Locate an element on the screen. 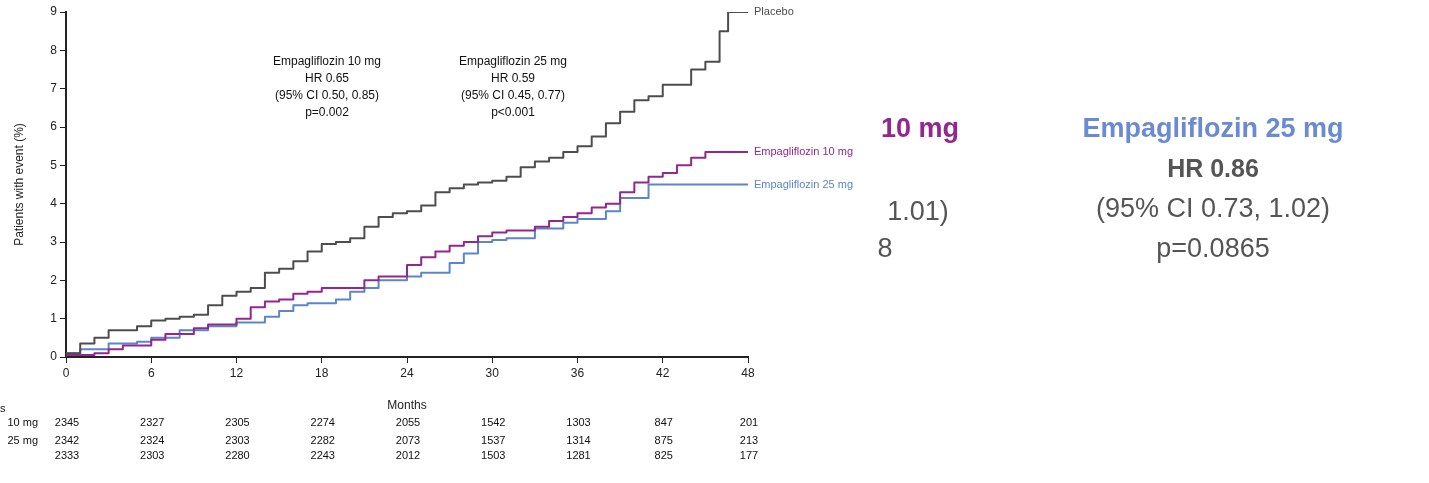  text: 2282 is located at coordinates (322, 440).